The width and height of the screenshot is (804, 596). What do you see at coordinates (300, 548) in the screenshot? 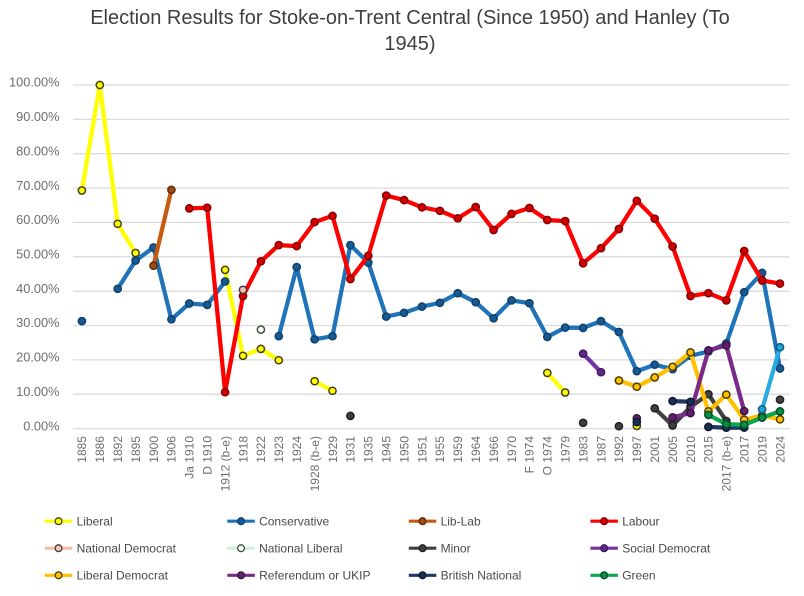
I see `svg-text: National Liberal` at bounding box center [300, 548].